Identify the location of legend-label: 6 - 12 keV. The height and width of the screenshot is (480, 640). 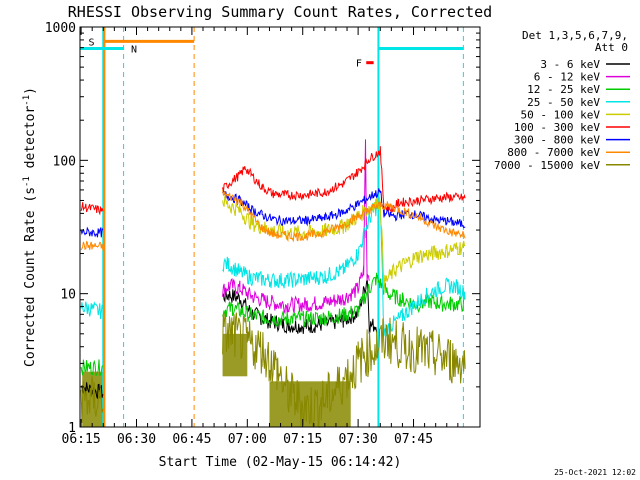
(567, 77).